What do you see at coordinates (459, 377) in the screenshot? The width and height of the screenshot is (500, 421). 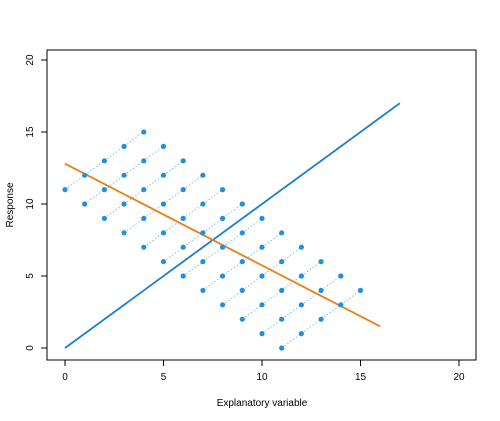 I see `x-tick-label-20: 20` at bounding box center [459, 377].